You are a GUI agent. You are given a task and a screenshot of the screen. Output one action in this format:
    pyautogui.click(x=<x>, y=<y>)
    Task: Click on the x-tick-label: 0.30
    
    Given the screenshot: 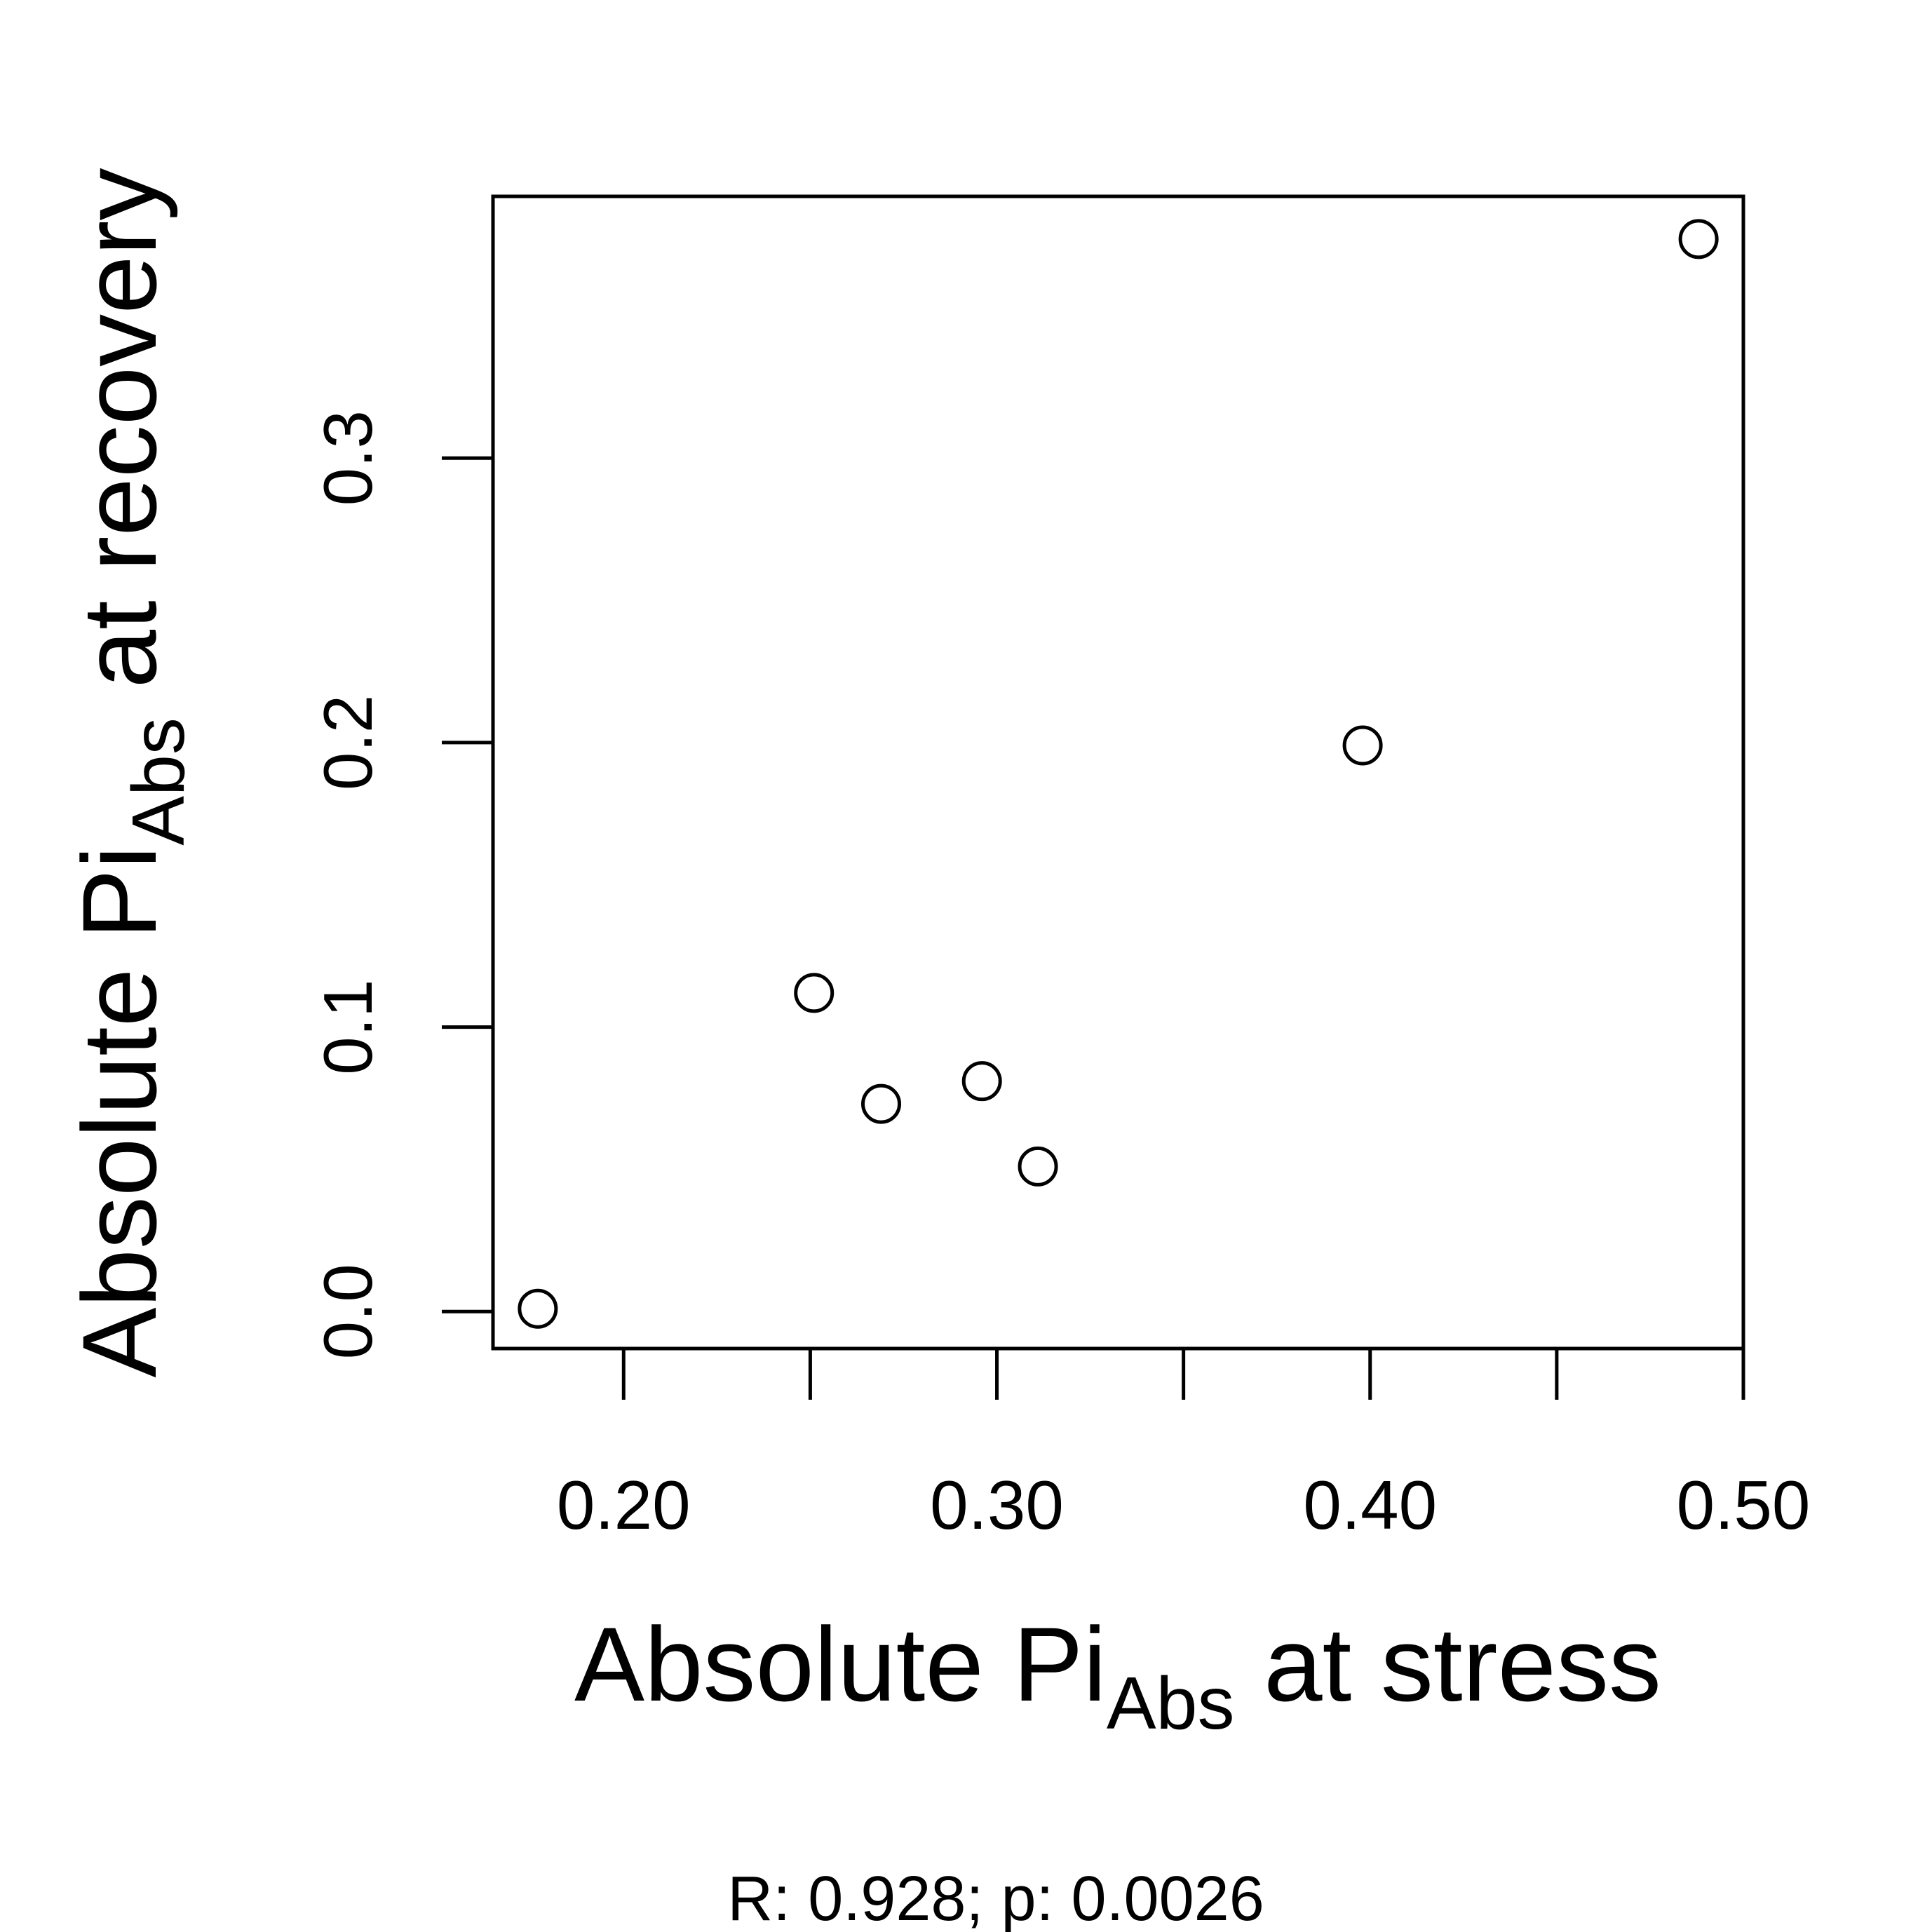 What is the action you would take?
    pyautogui.click(x=997, y=1504)
    